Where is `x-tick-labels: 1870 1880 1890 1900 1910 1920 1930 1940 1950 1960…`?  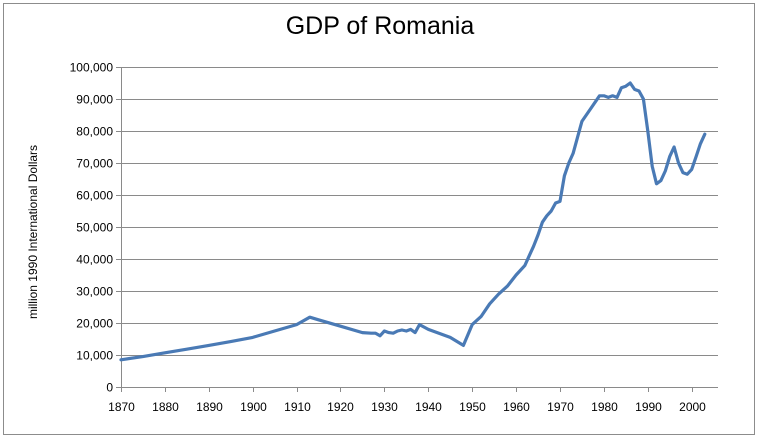
x-tick-labels: 1870 1880 1890 1900 1910 1920 1930 1940 1950 1960… is located at coordinates (407, 407).